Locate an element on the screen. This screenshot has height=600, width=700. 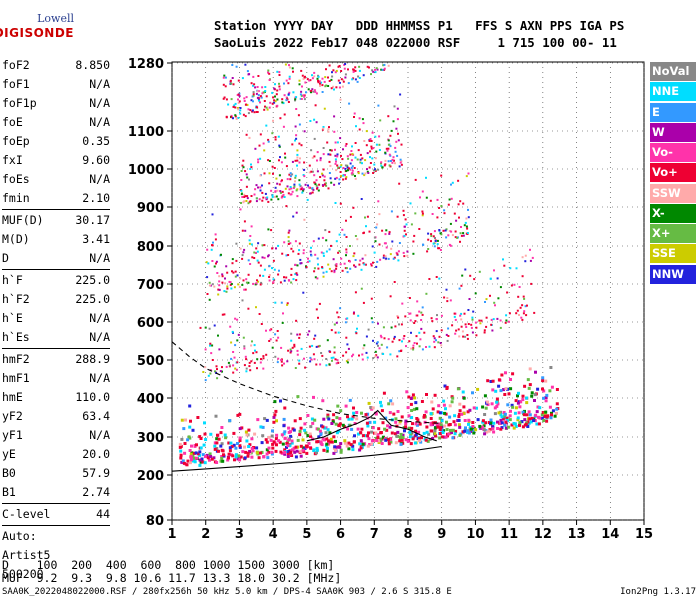
param-value: N/A is located at coordinates (99, 103).